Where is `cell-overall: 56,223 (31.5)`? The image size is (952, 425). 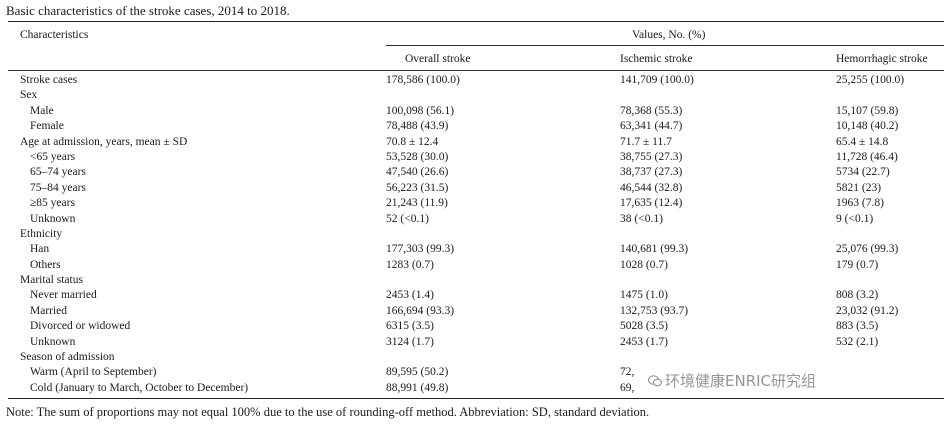
cell-overall: 56,223 (31.5) is located at coordinates (417, 187).